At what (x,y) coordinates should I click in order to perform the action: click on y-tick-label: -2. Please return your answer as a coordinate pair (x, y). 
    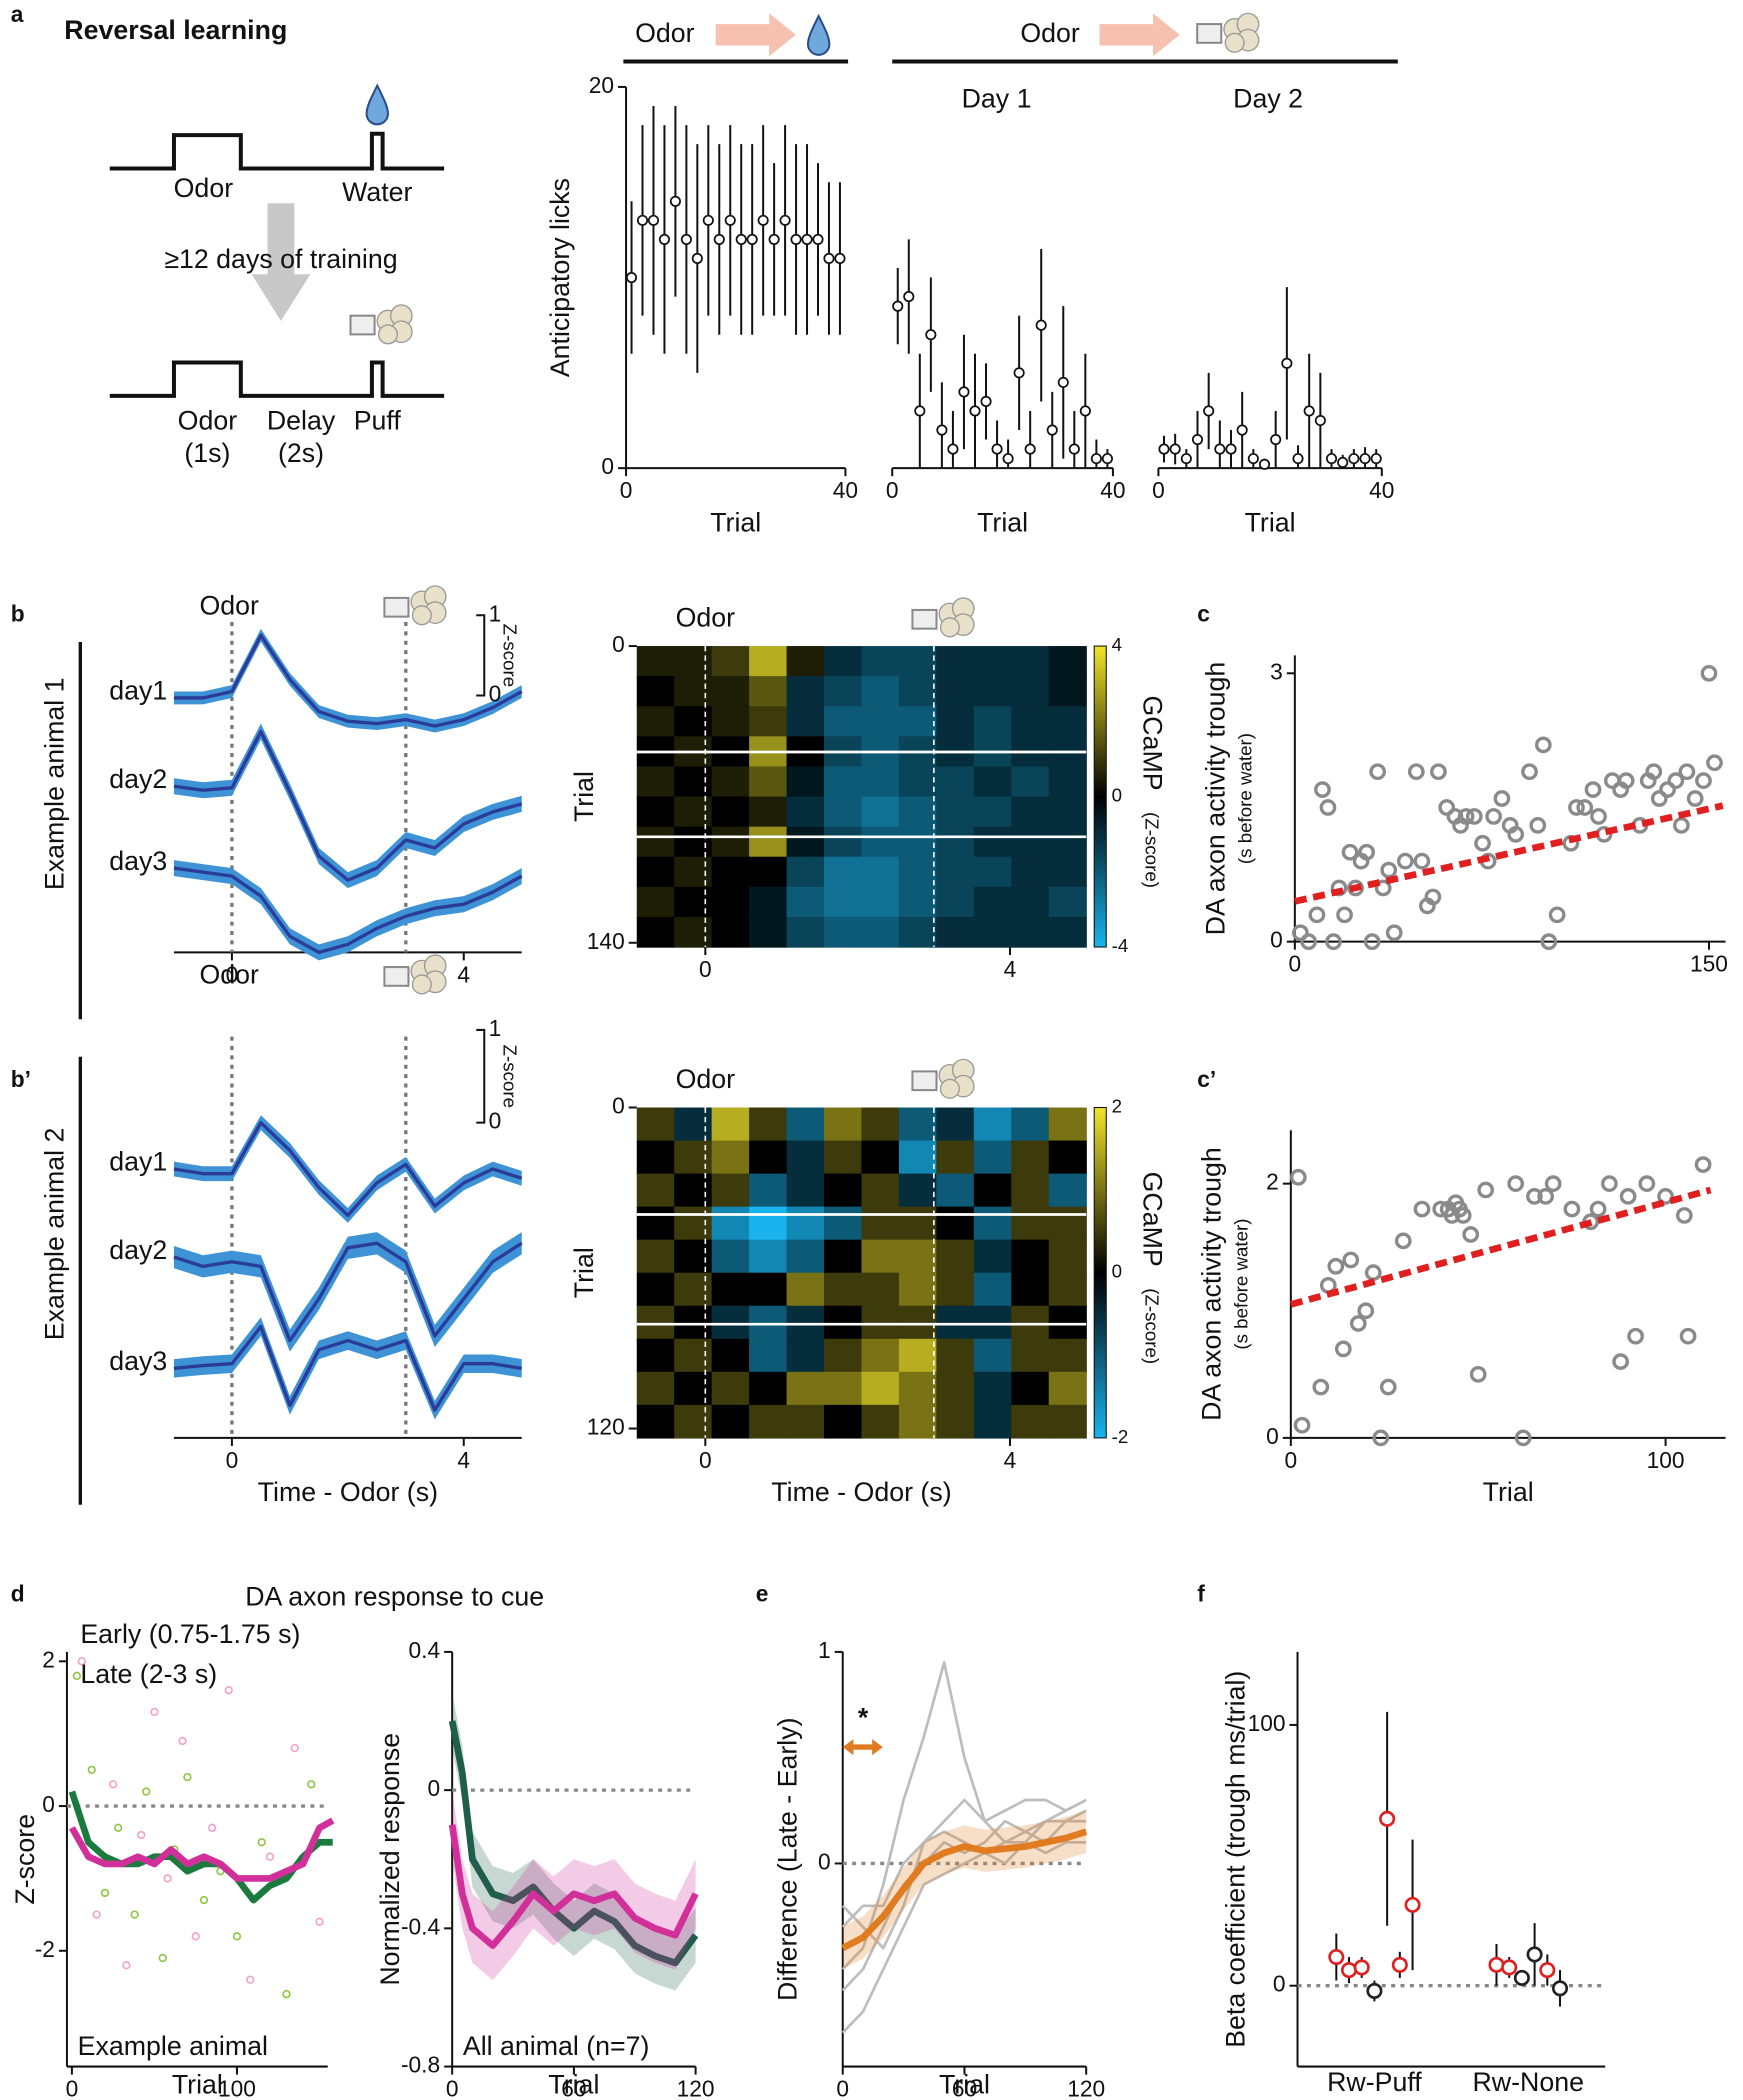
    Looking at the image, I should click on (45, 1949).